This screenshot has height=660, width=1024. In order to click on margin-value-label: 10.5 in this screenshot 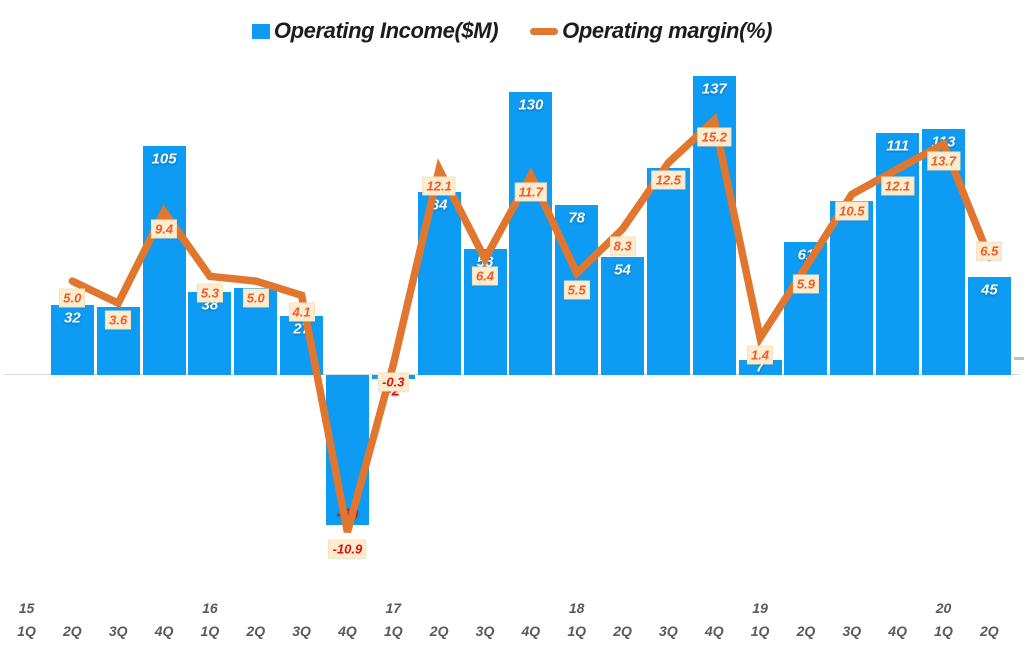, I will do `click(852, 211)`.